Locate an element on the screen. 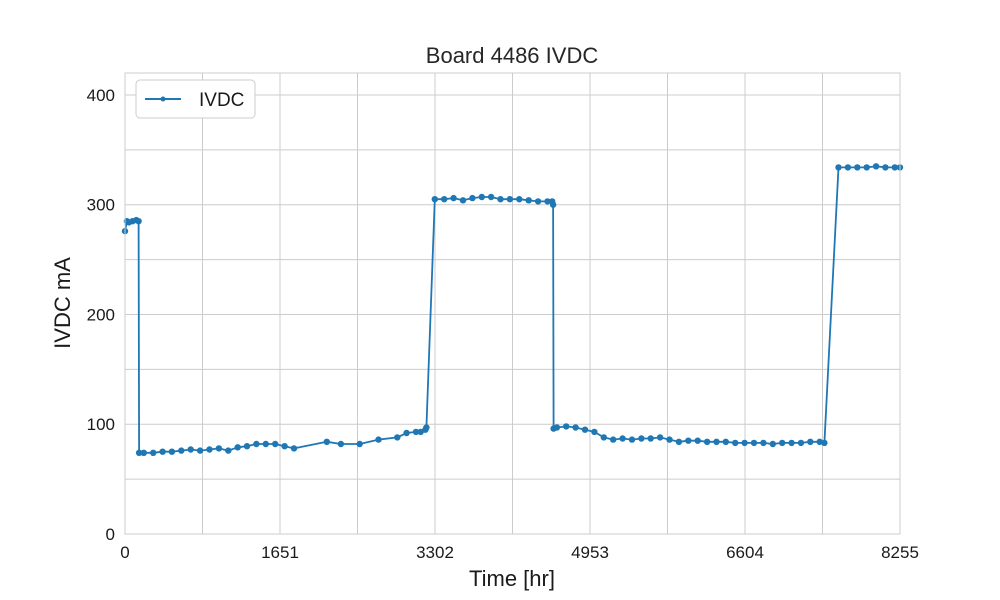  legend: IVDC is located at coordinates (195, 99).